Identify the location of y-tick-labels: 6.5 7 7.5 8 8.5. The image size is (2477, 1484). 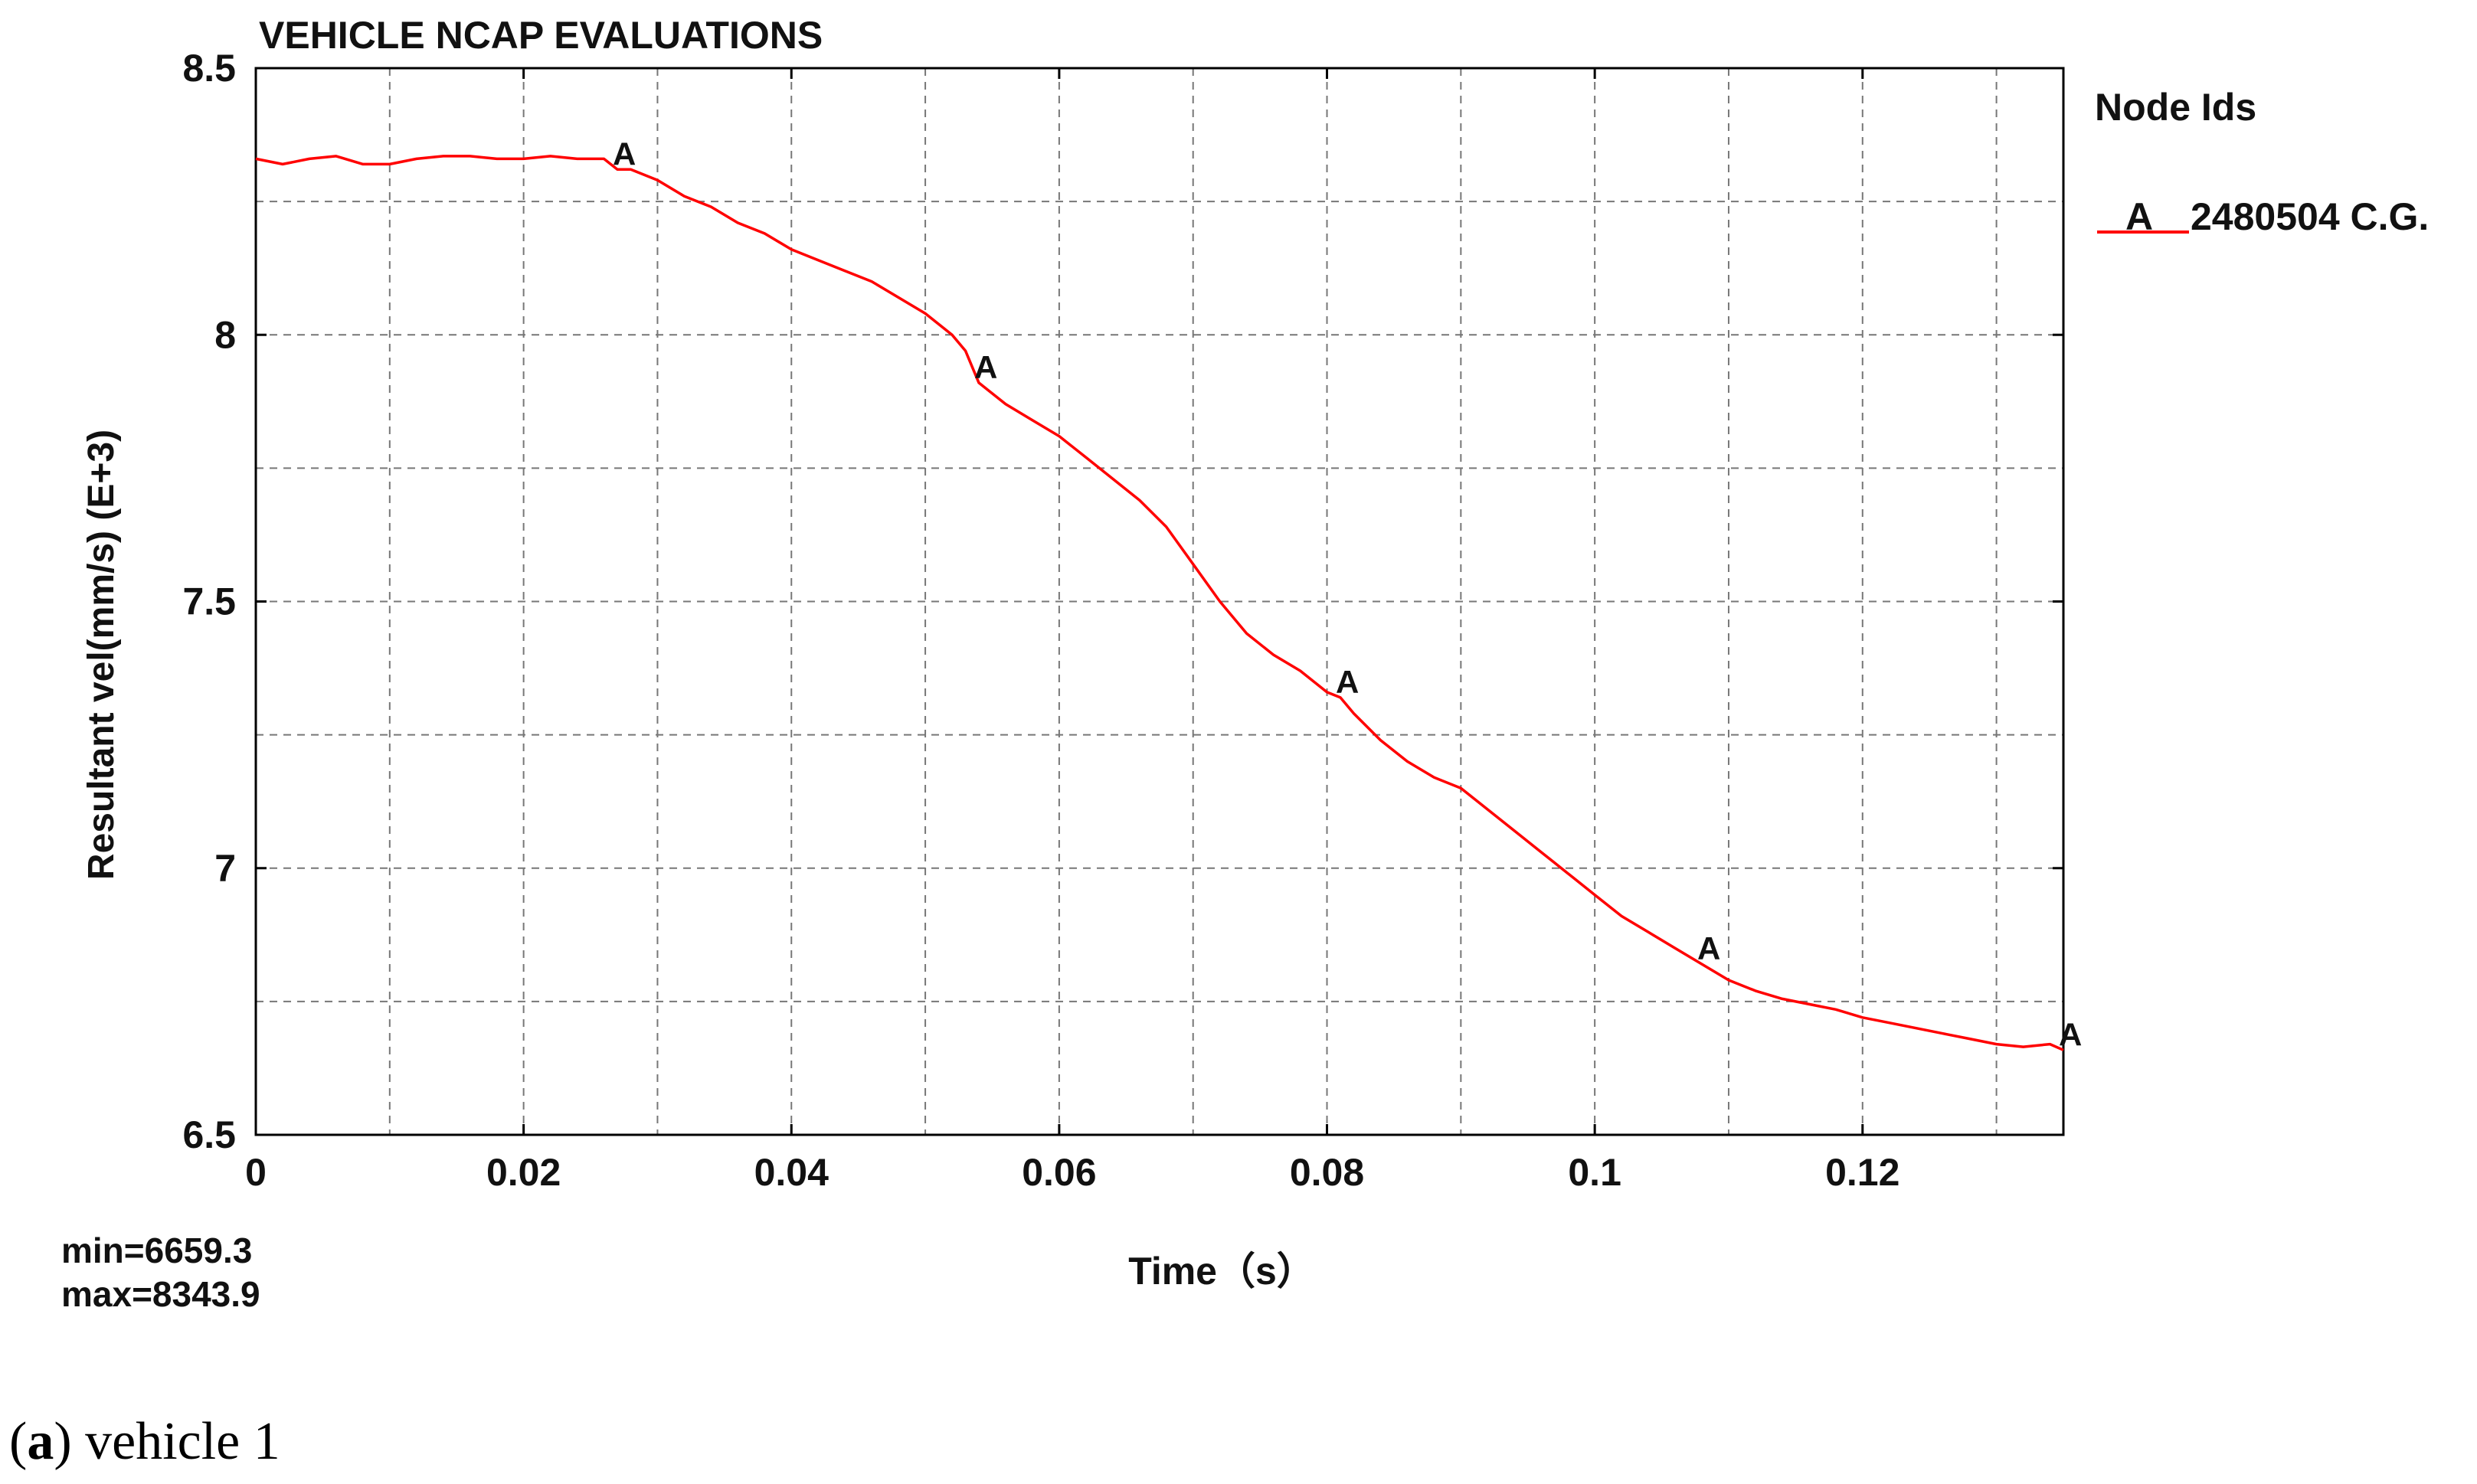
(209, 601).